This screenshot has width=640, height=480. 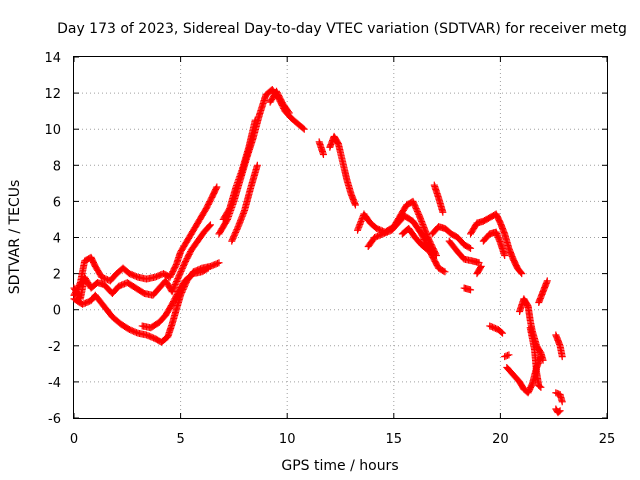 What do you see at coordinates (500, 439) in the screenshot?
I see `x-tick-label: 20` at bounding box center [500, 439].